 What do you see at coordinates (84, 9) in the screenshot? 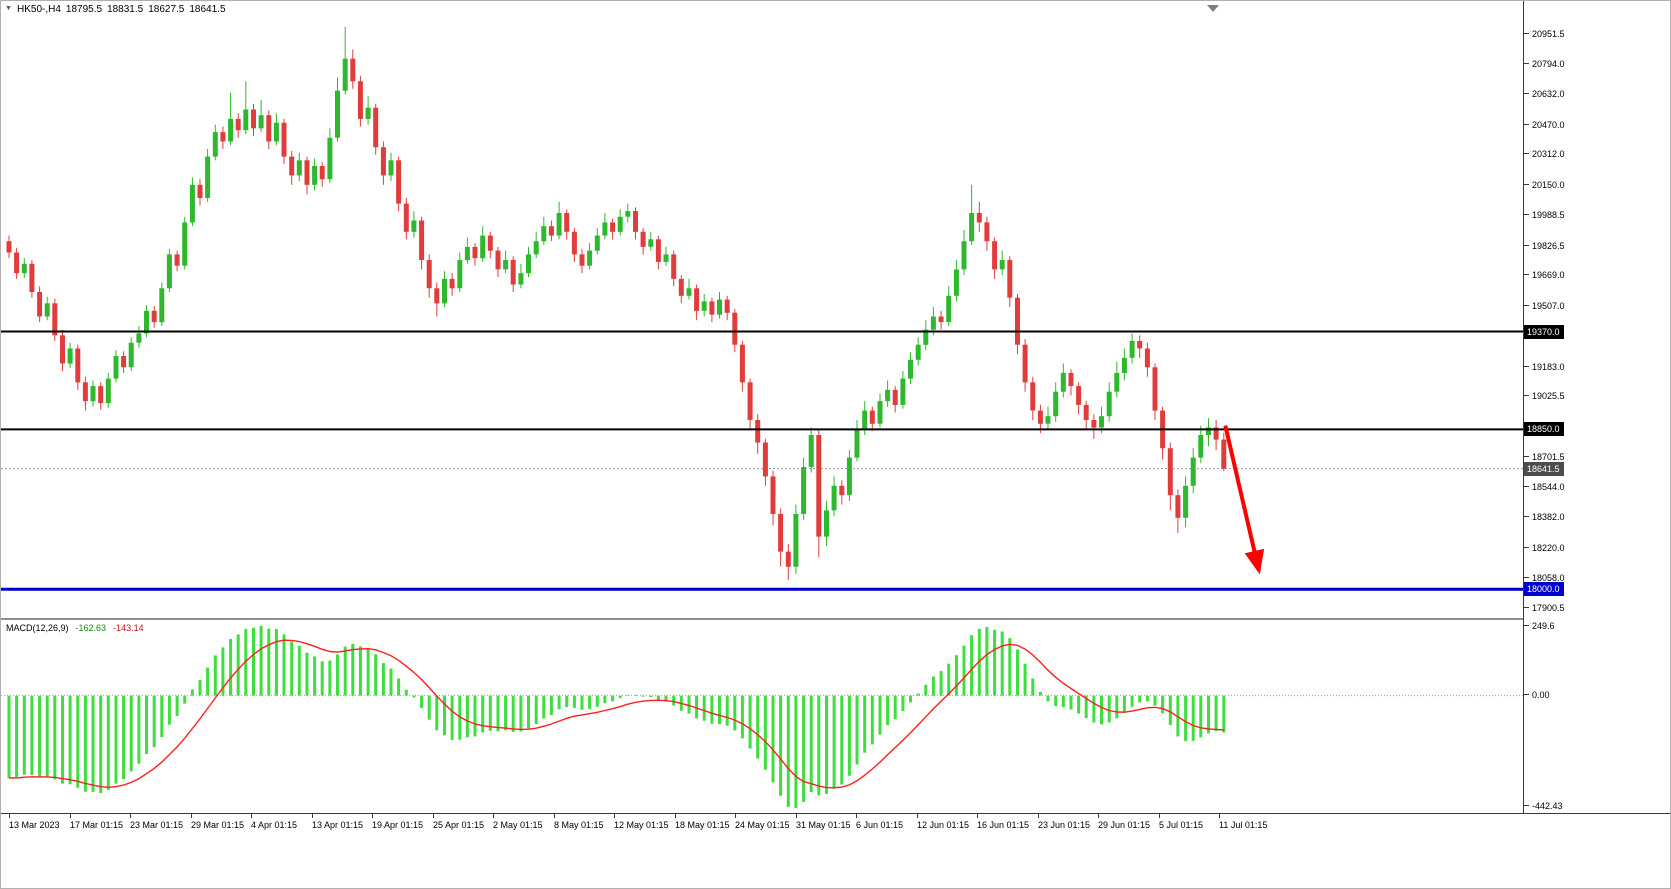
I see `ohlc-open: 18795.5` at bounding box center [84, 9].